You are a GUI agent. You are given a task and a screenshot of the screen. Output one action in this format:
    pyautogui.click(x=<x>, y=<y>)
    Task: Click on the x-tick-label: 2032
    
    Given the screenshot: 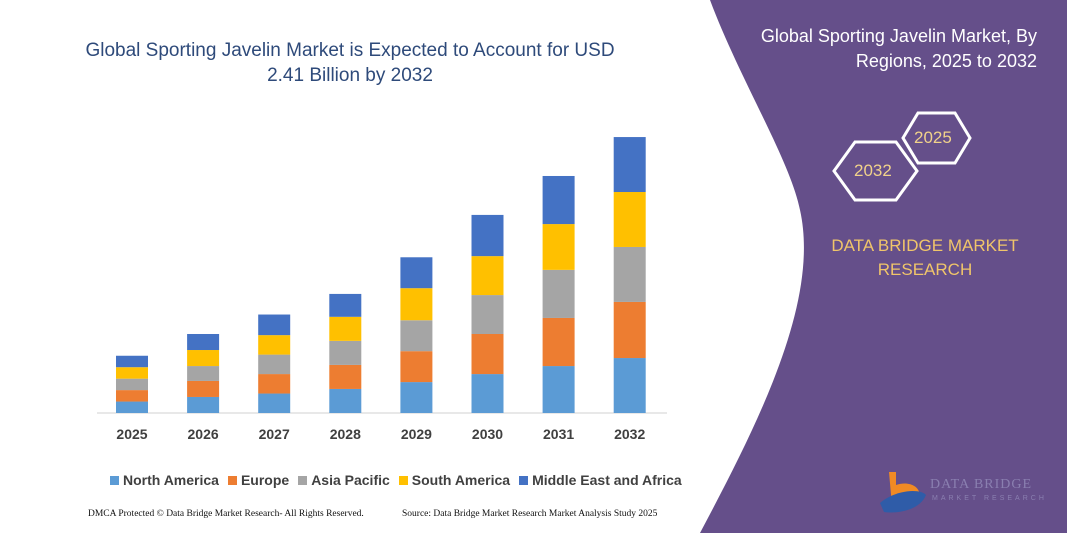 What is the action you would take?
    pyautogui.click(x=629, y=434)
    